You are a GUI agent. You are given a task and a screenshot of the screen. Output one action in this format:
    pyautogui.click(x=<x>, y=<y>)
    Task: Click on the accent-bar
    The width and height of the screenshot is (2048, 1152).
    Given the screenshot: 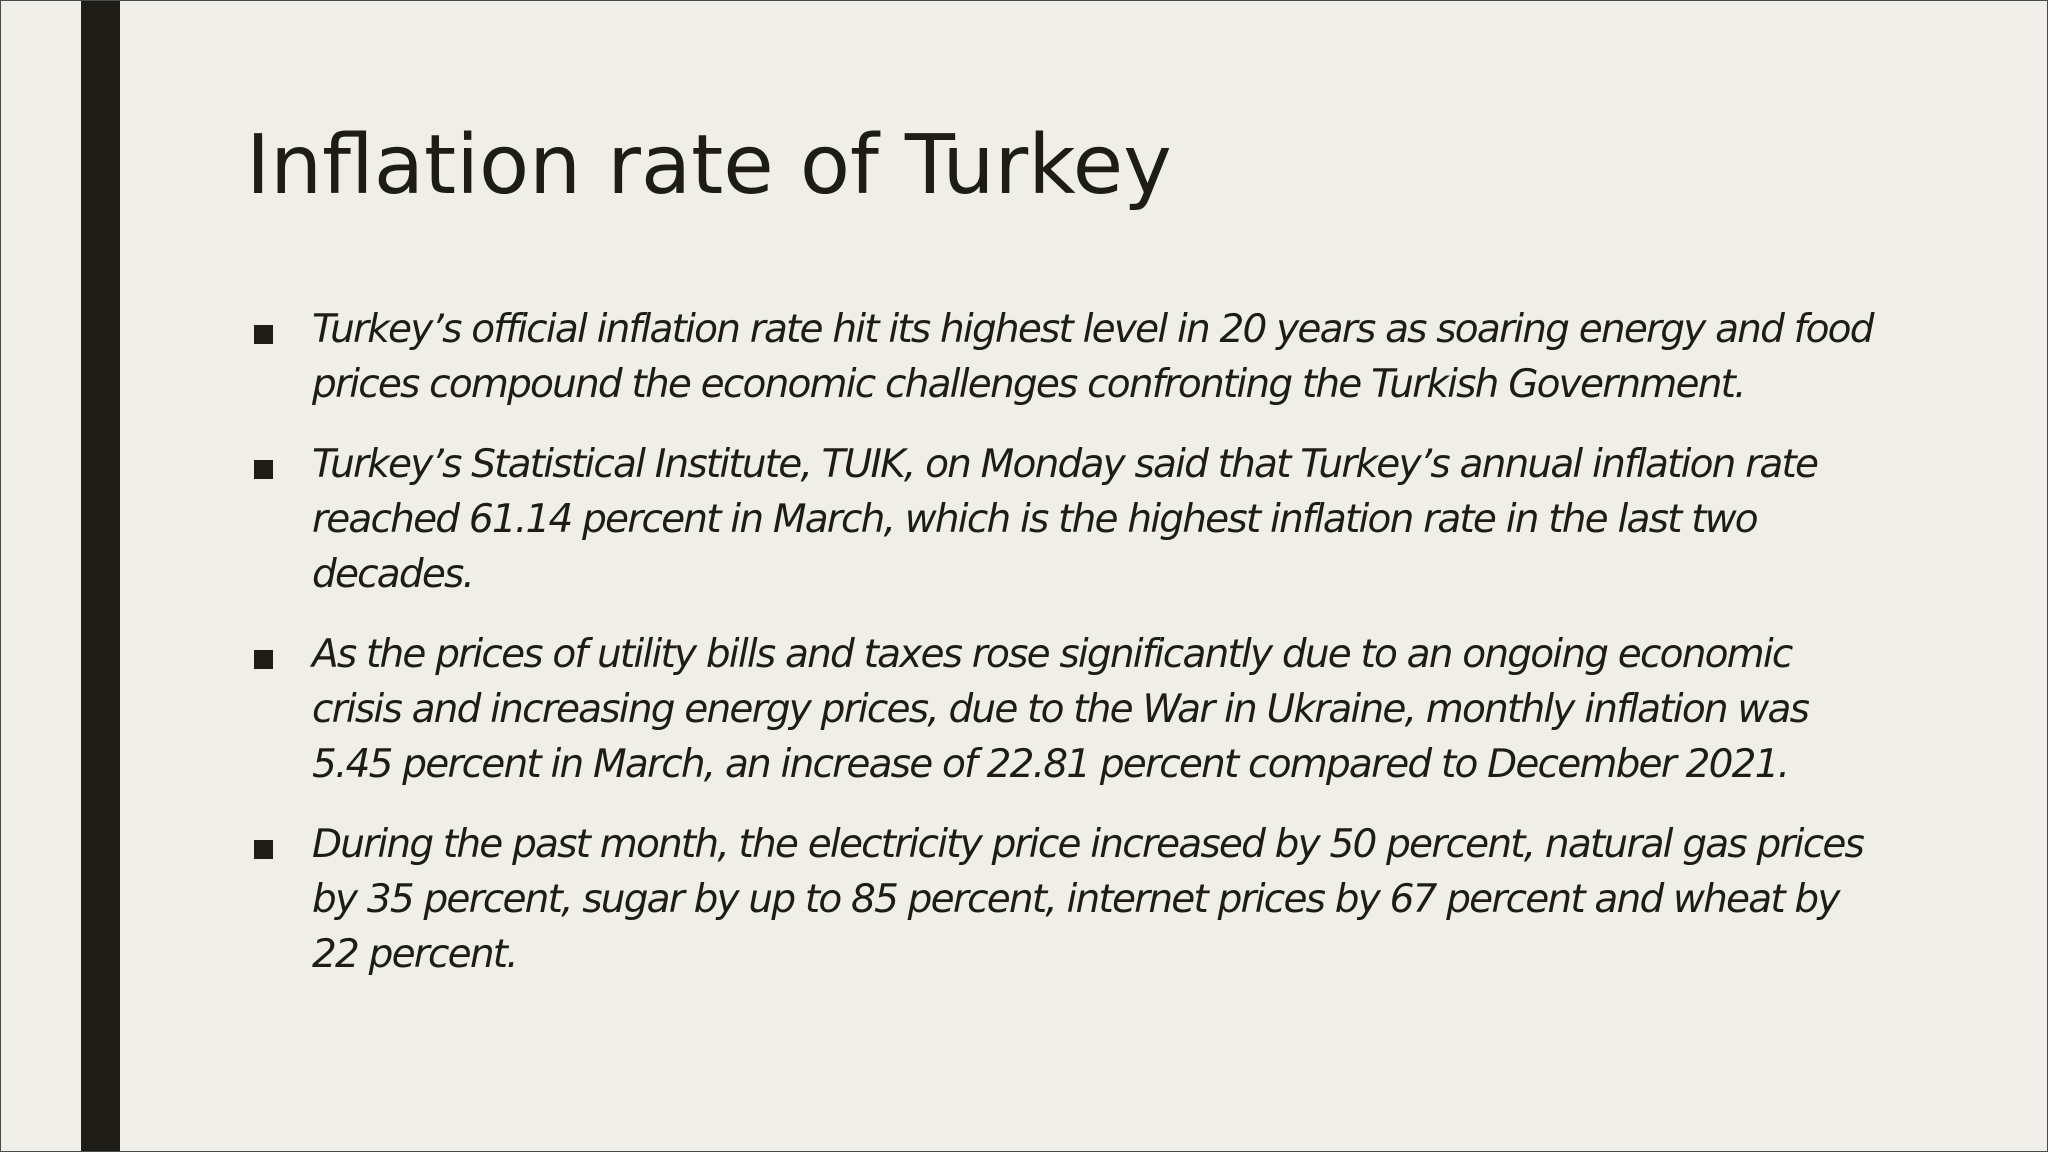 What is the action you would take?
    pyautogui.click(x=100, y=576)
    